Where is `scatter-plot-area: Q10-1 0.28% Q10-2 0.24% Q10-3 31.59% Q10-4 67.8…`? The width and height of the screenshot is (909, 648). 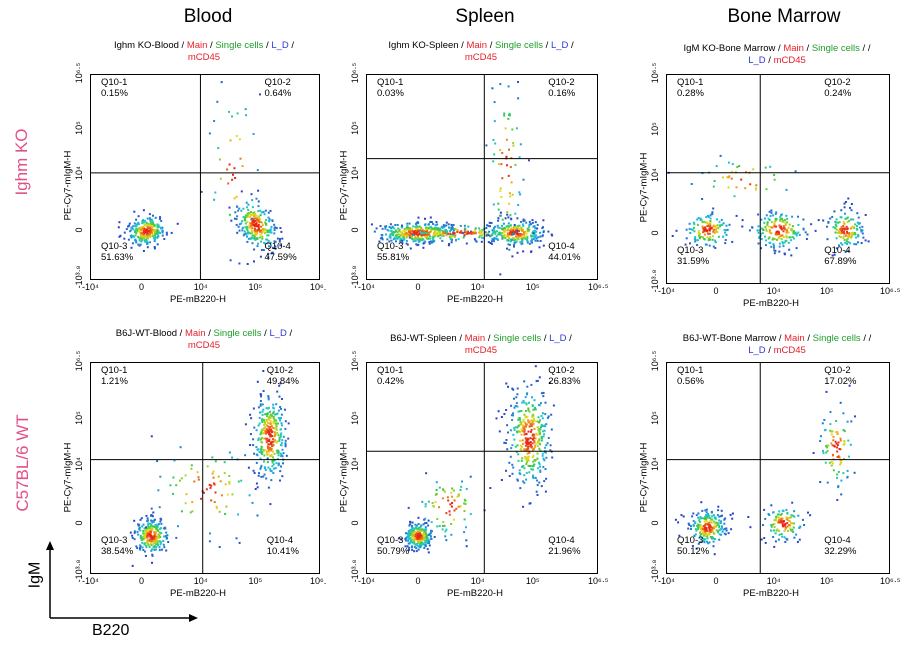
scatter-plot-area: Q10-1 0.28% Q10-2 0.24% Q10-3 31.59% Q10-4 67.8… is located at coordinates (778, 179).